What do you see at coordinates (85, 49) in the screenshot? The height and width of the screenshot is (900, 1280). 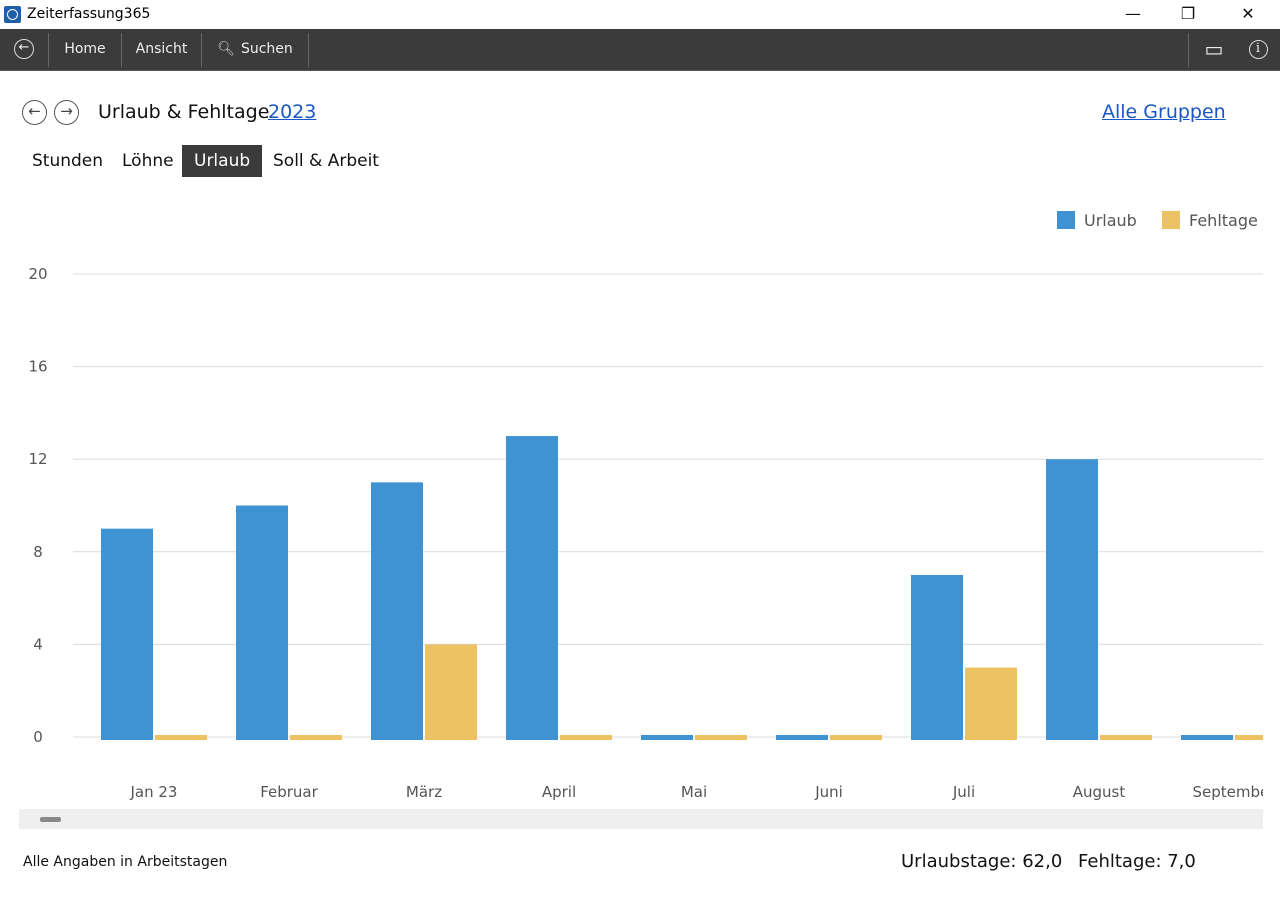 I see `home-button: Home` at bounding box center [85, 49].